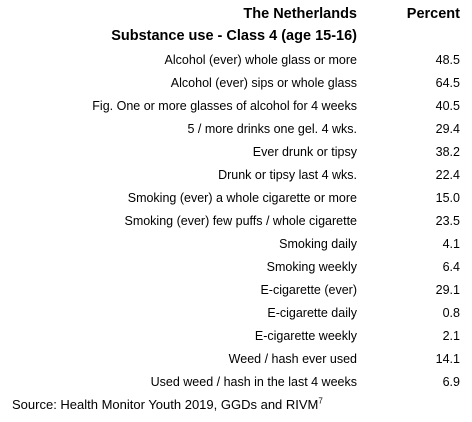  What do you see at coordinates (236, 14) in the screenshot?
I see `header-row: The Netherlands Percent` at bounding box center [236, 14].